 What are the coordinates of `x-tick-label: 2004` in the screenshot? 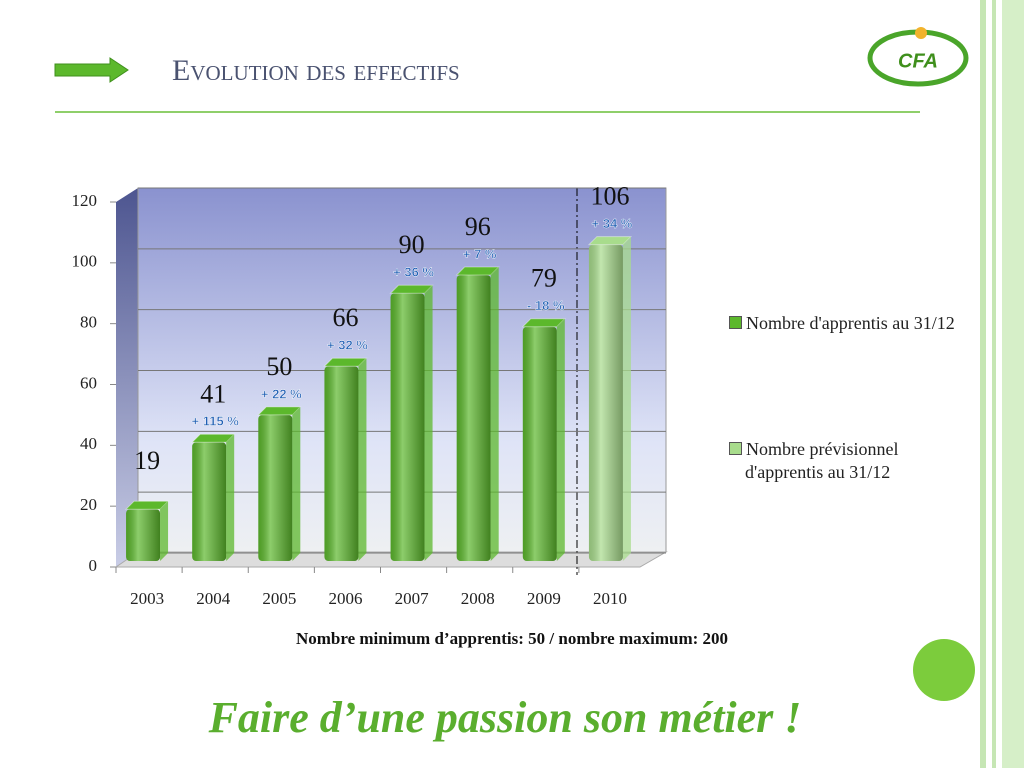 It's located at (213, 598).